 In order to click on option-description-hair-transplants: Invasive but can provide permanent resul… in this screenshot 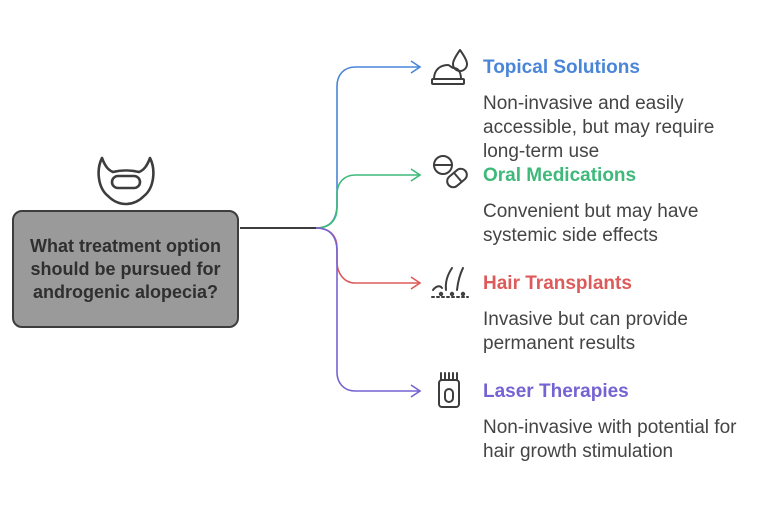, I will do `click(585, 331)`.